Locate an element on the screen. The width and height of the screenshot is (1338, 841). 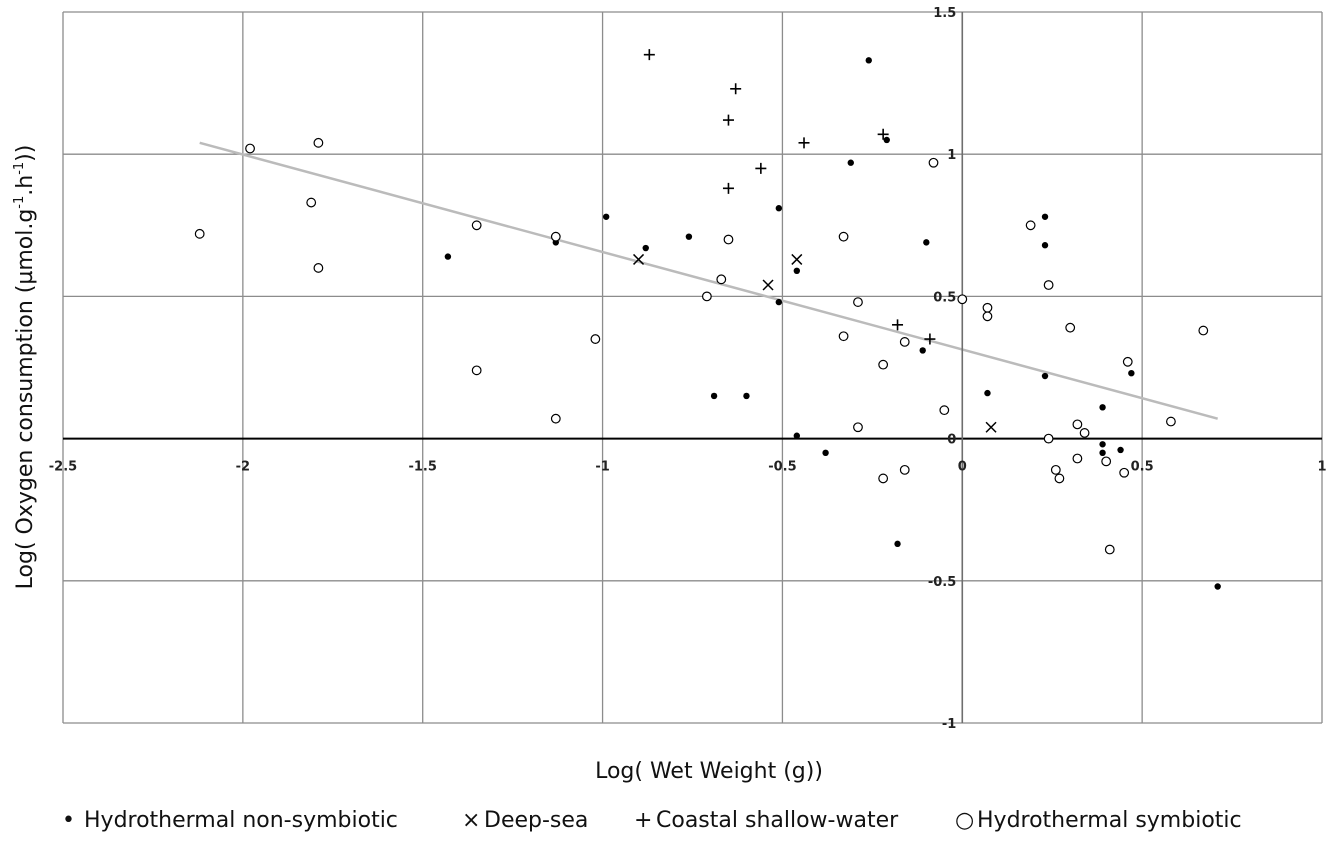
y-axis-title: Log( Oxygen consumption (µmol.g-1.h-1)) is located at coordinates (25, 367).